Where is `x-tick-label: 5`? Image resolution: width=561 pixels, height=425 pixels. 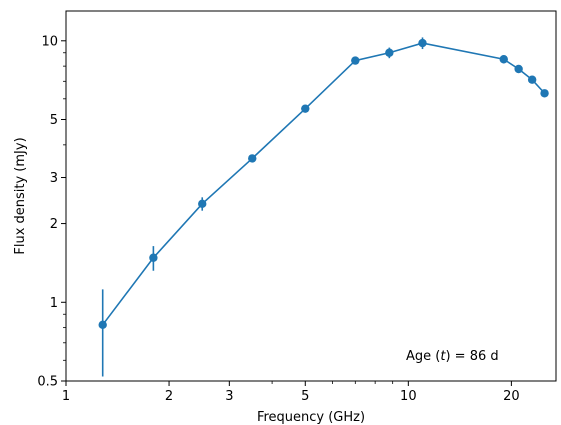 x-tick-label: 5 is located at coordinates (305, 396).